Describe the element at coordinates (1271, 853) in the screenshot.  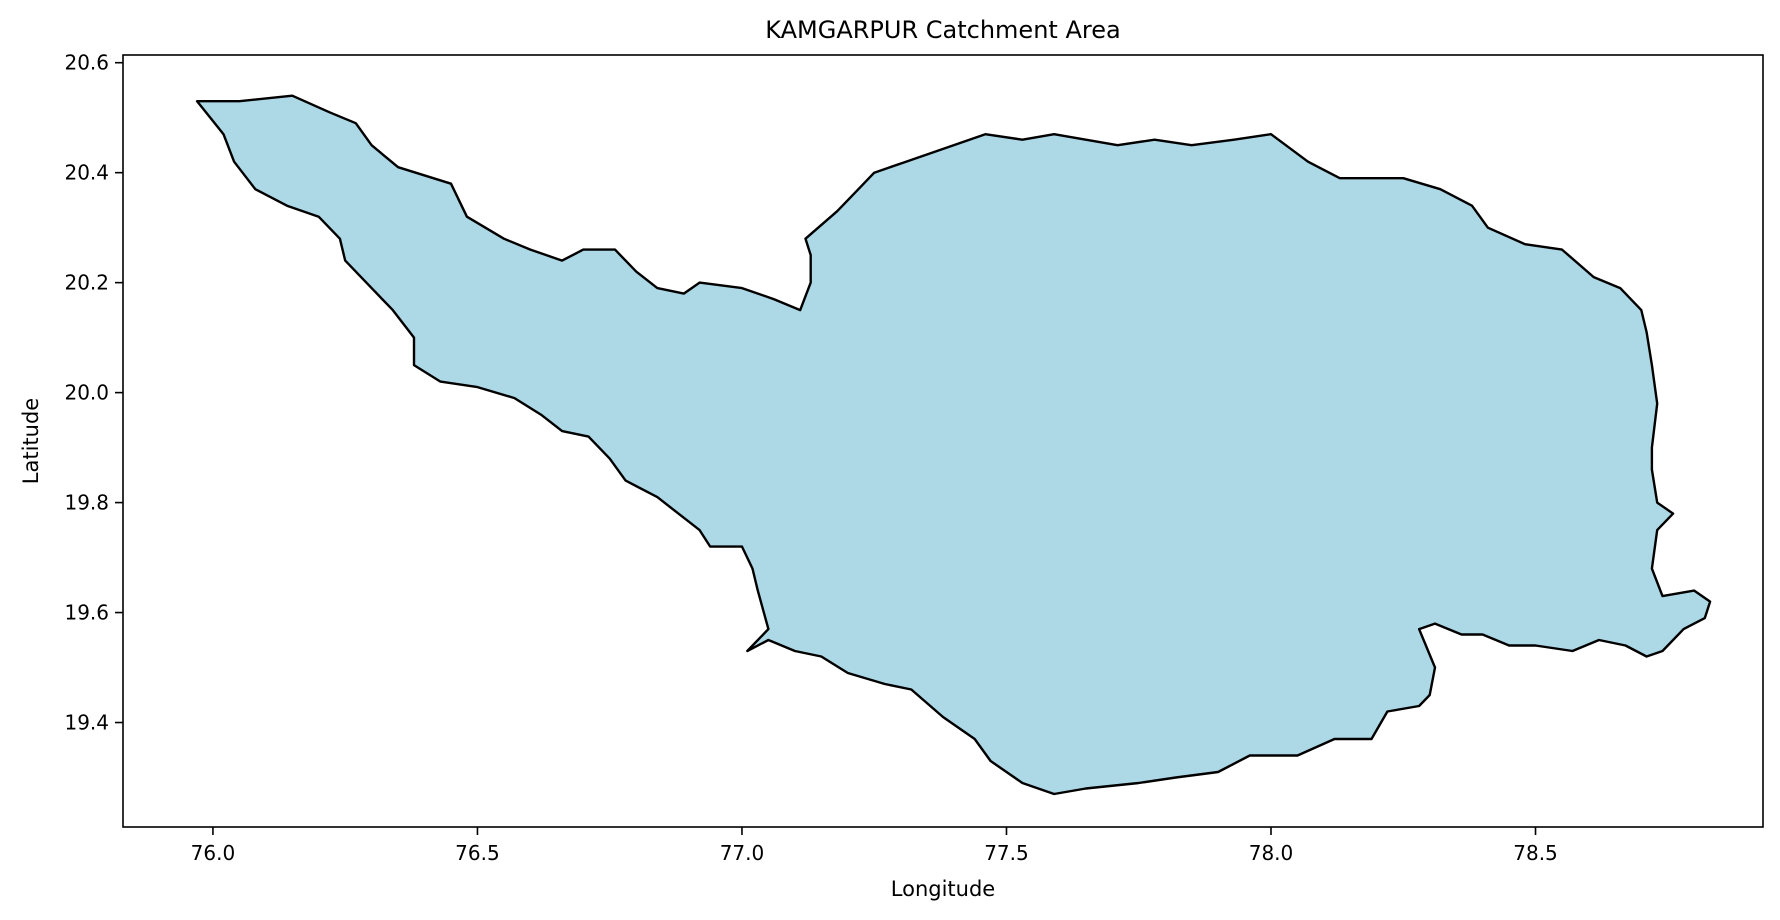
I see `x-tick-label: 78.0` at that location.